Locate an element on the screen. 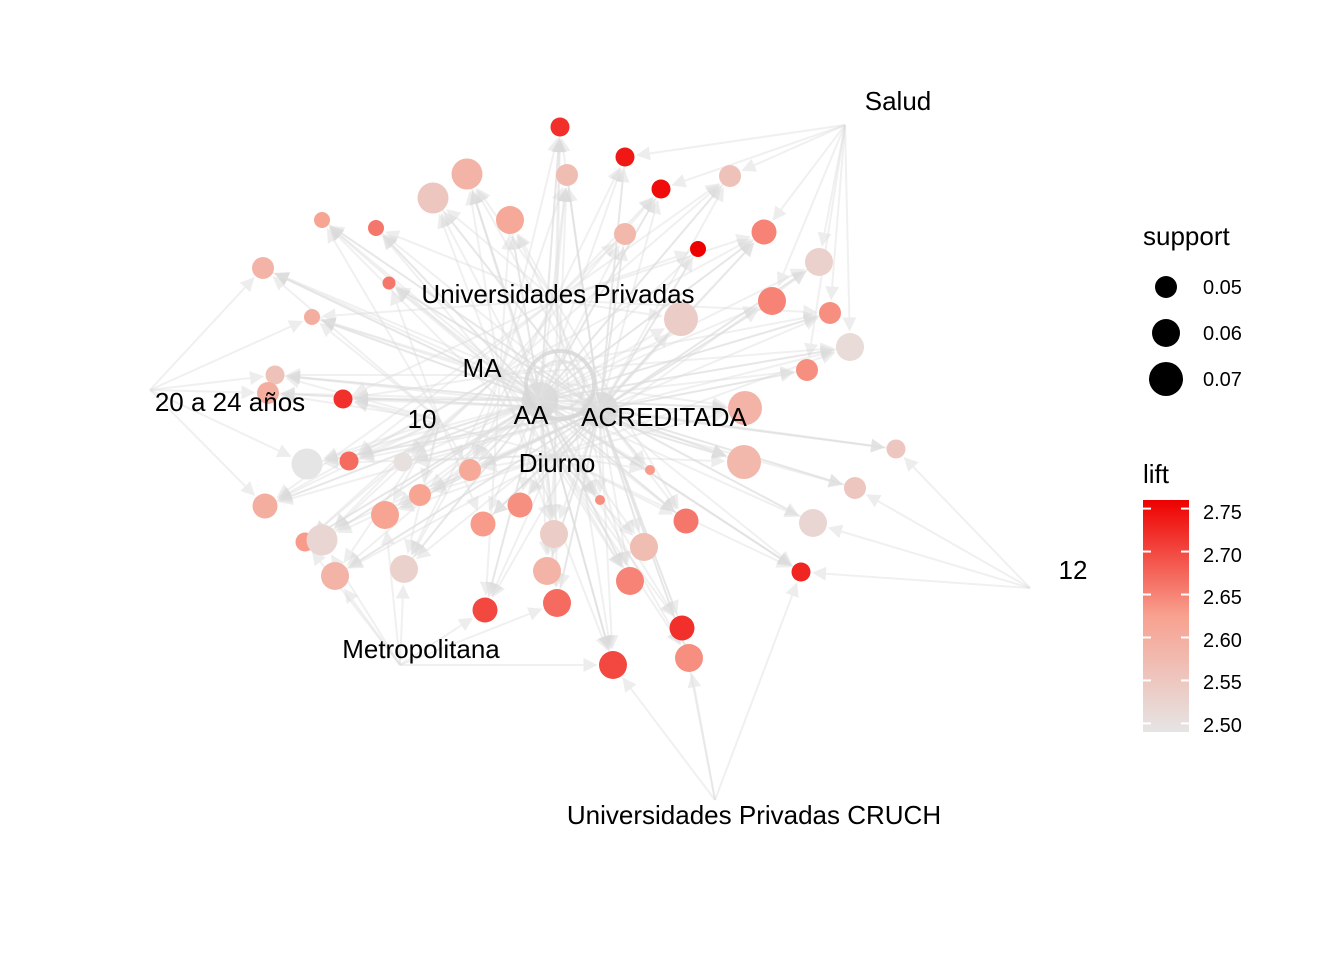 The width and height of the screenshot is (1344, 960). item-label-salud: Salud is located at coordinates (898, 101).